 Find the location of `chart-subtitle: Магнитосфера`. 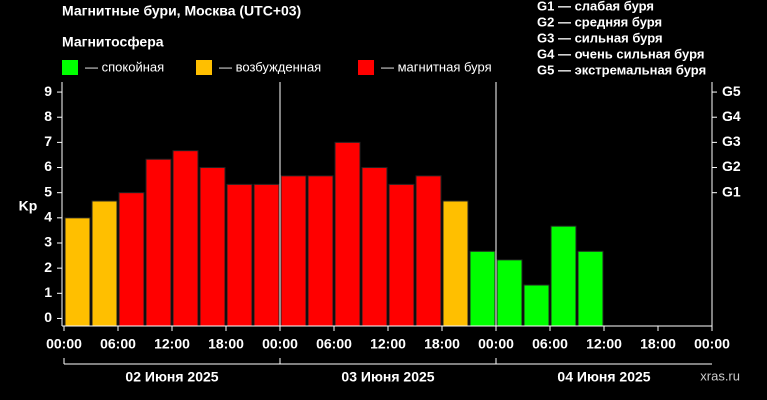

chart-subtitle: Магнитосфера is located at coordinates (113, 42).